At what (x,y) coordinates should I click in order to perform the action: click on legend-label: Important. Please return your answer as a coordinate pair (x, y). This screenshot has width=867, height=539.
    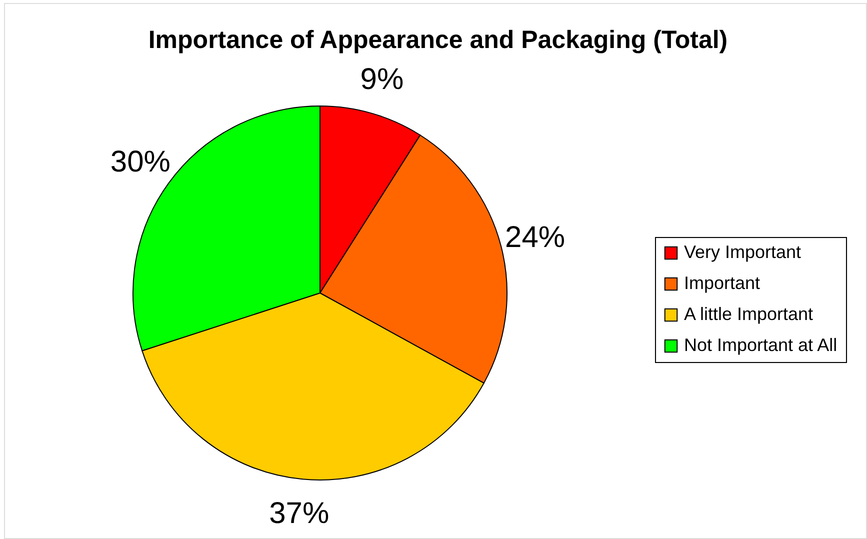
    Looking at the image, I should click on (722, 283).